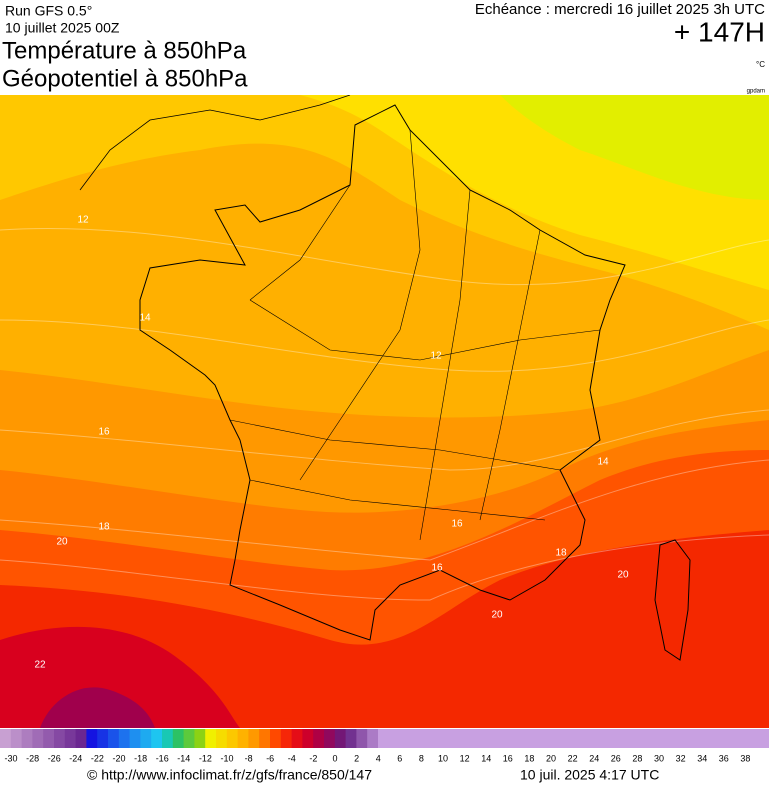 The image size is (769, 786). I want to click on colorbar-label: 18, so click(529, 758).